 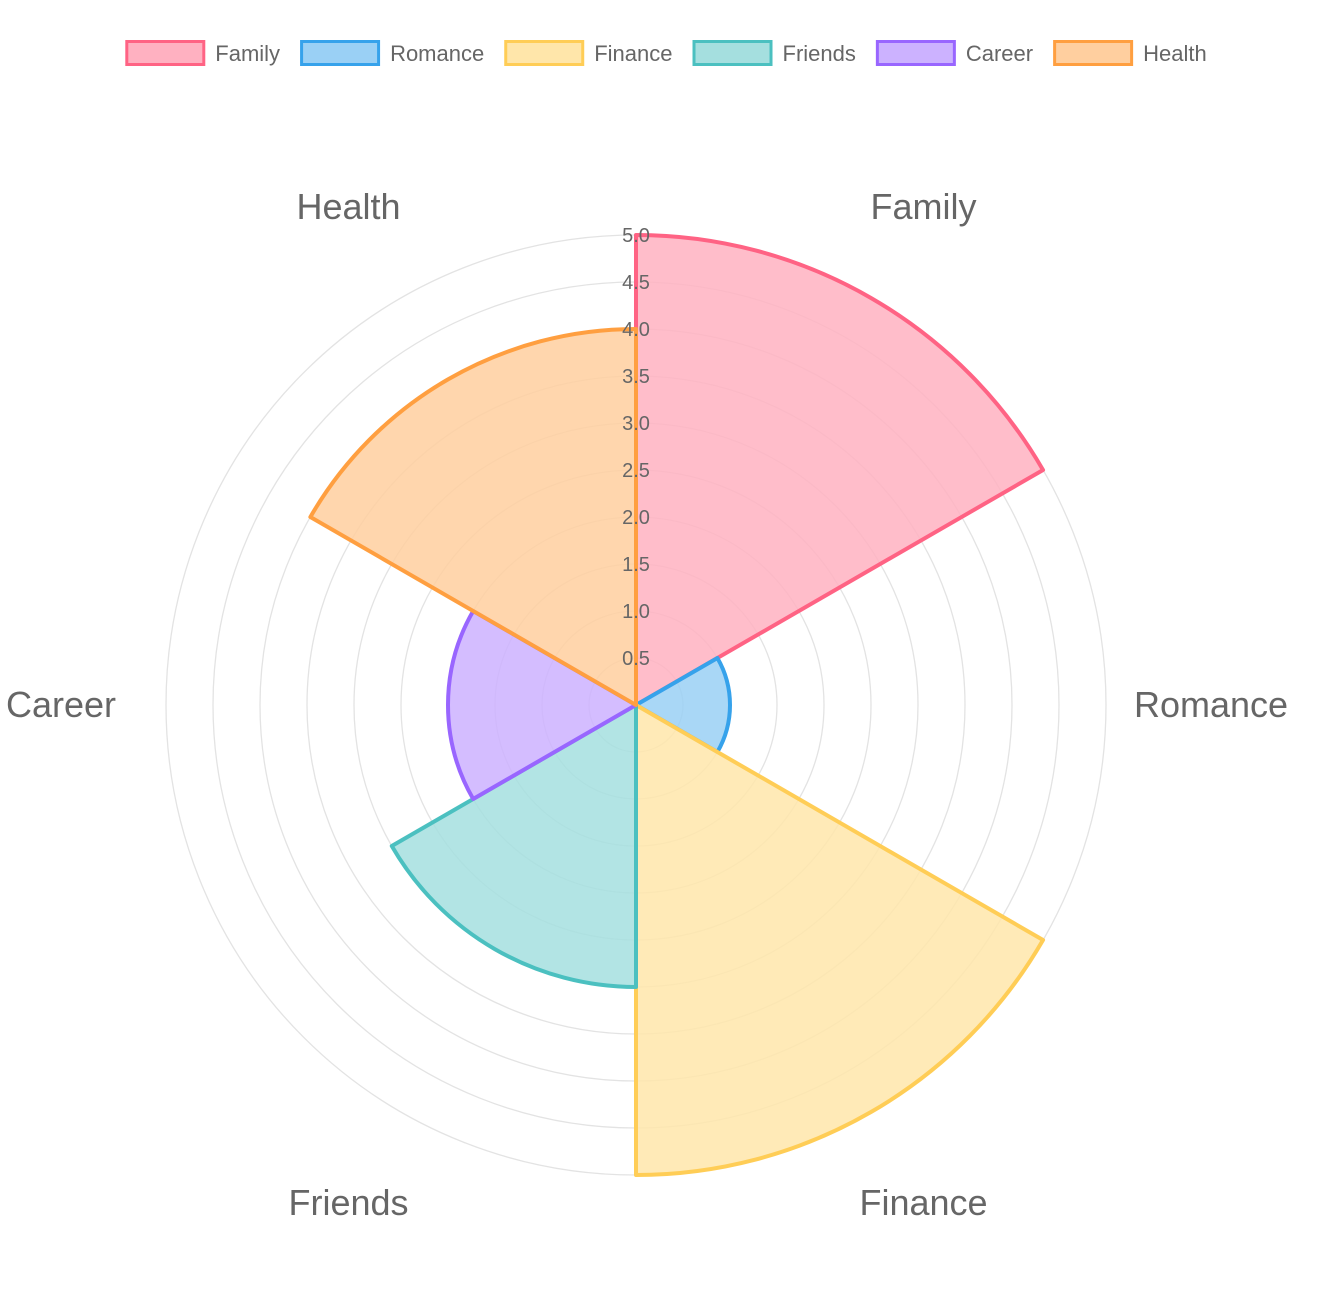 What do you see at coordinates (636, 612) in the screenshot?
I see `tick-label: 1.0` at bounding box center [636, 612].